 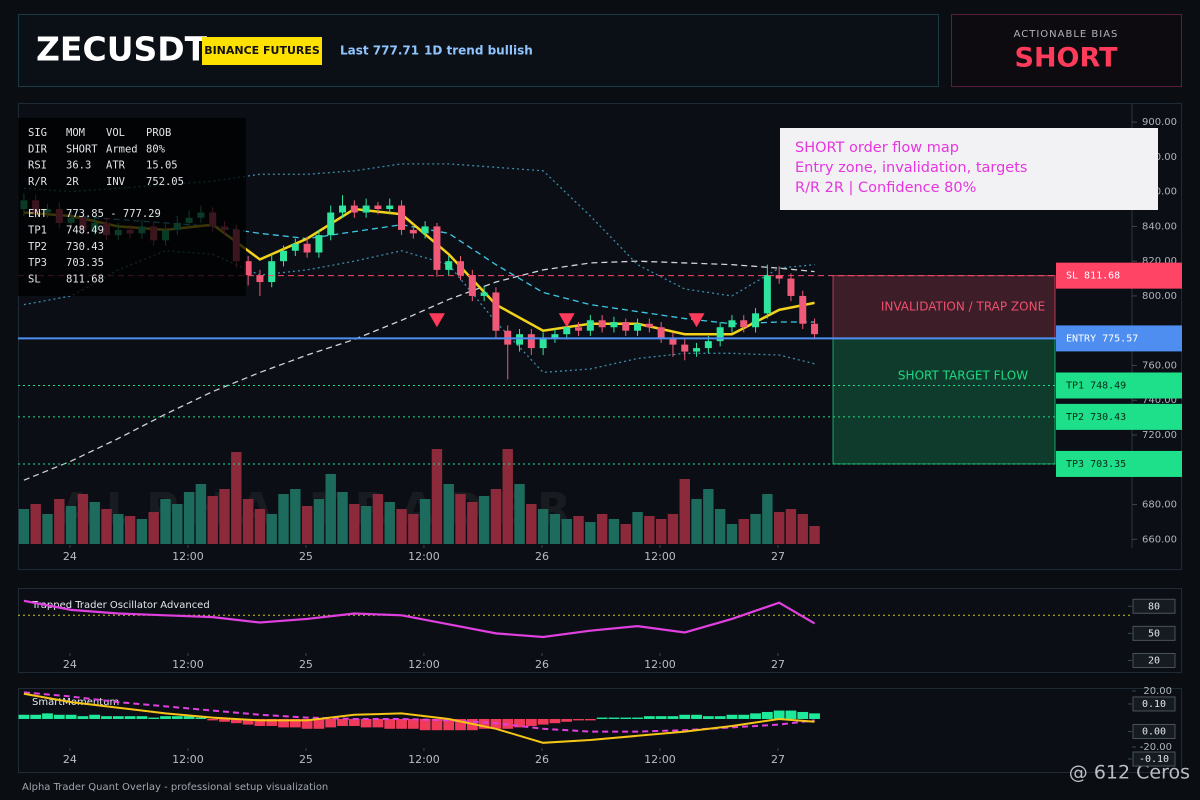 I want to click on stats-cell: Armed, so click(x=122, y=149).